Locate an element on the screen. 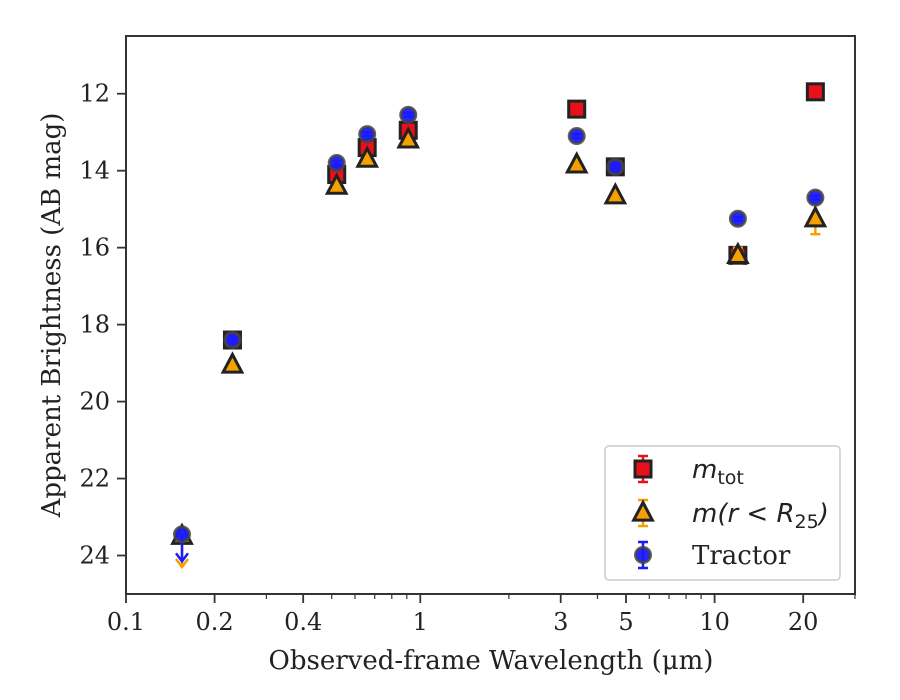  legend-square-marker is located at coordinates (643, 469).